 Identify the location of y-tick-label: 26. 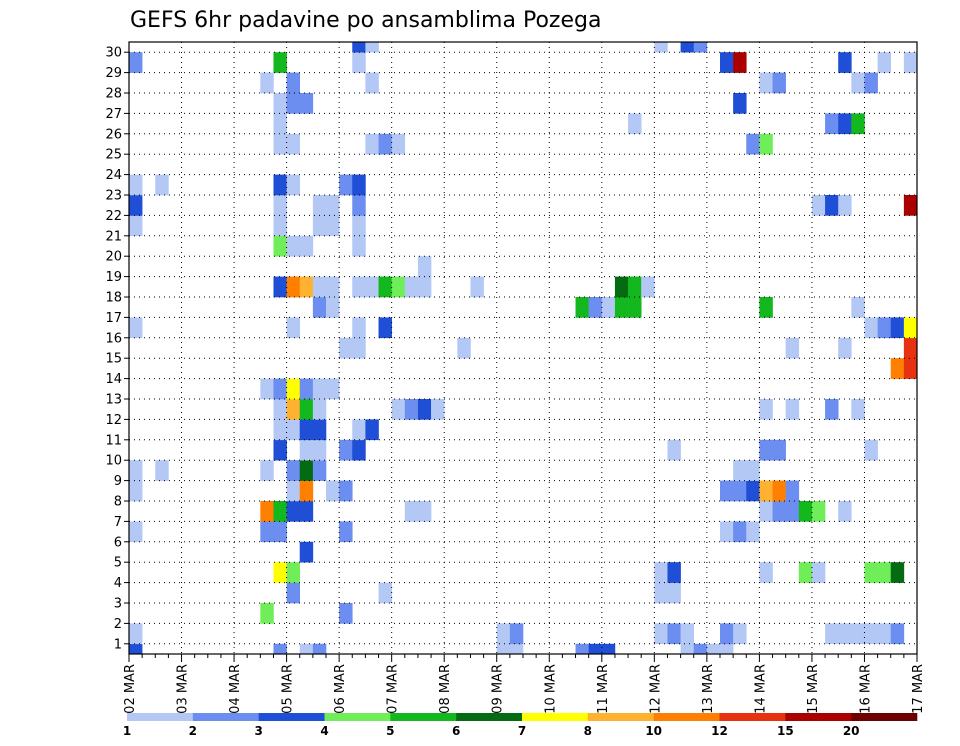
(113, 134).